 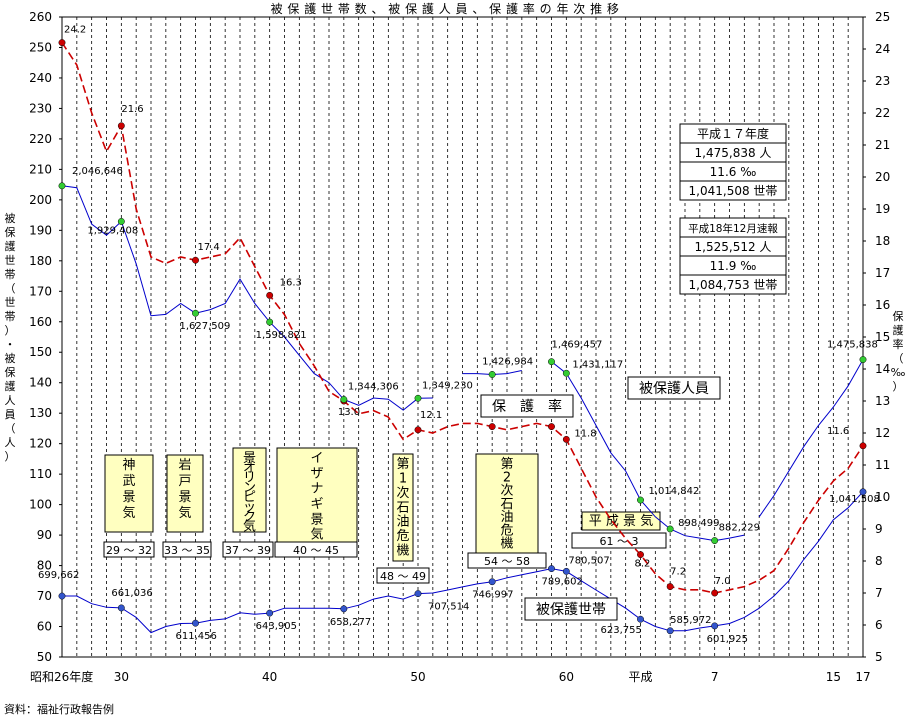 I want to click on right-axis-label-char: ‰, so click(x=898, y=372).